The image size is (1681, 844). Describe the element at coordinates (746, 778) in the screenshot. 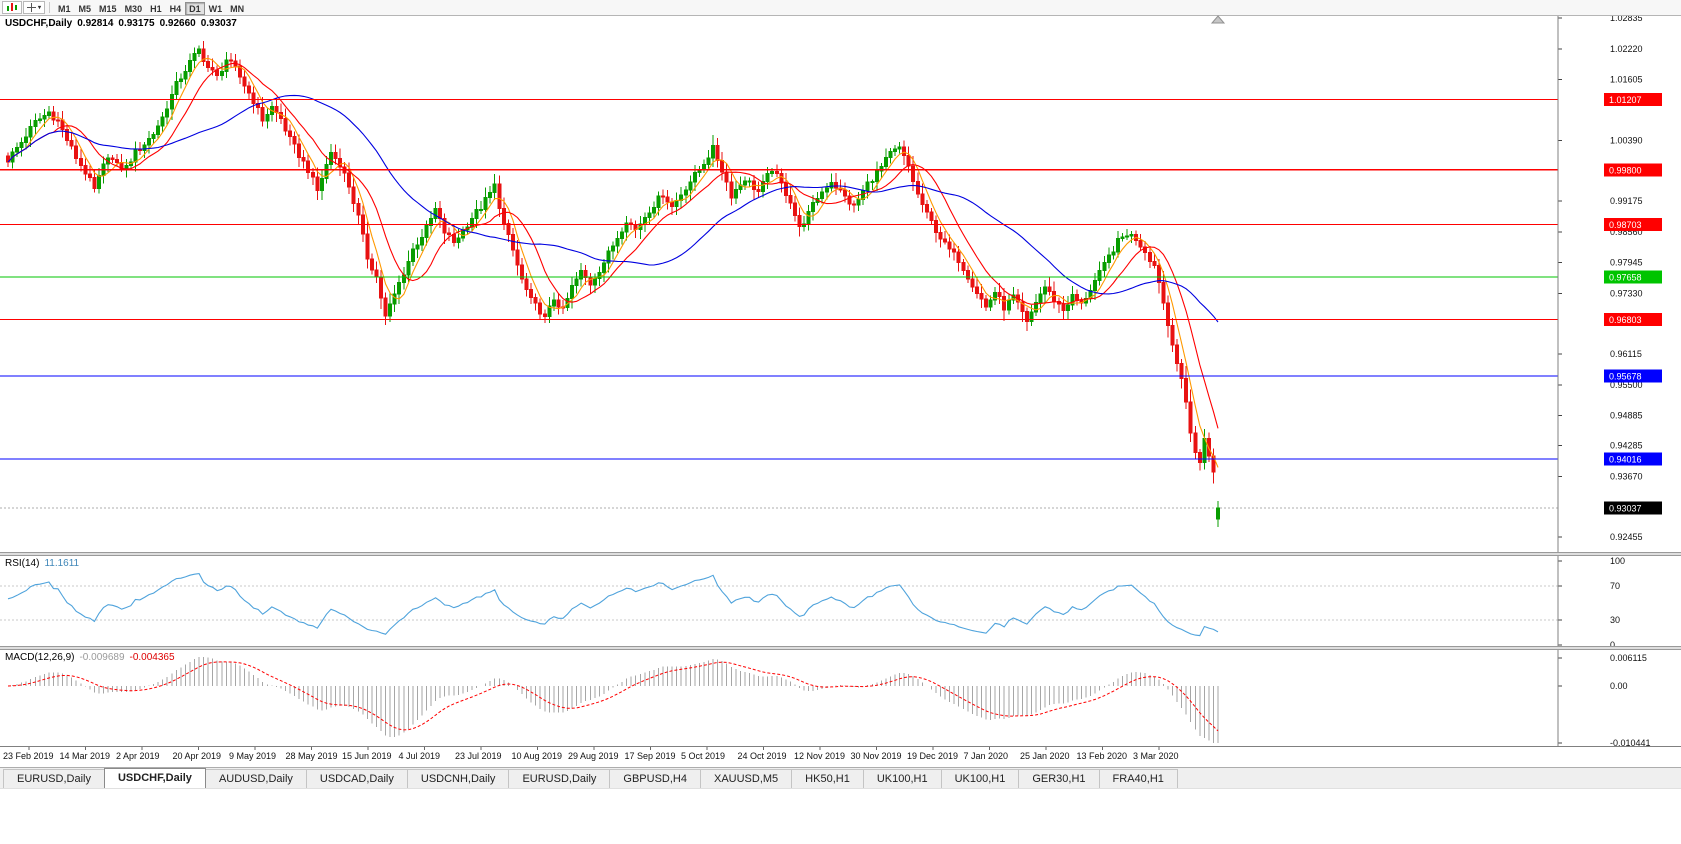

I see `chart-tab-xauusd-m5: XAUUSD,M5` at that location.